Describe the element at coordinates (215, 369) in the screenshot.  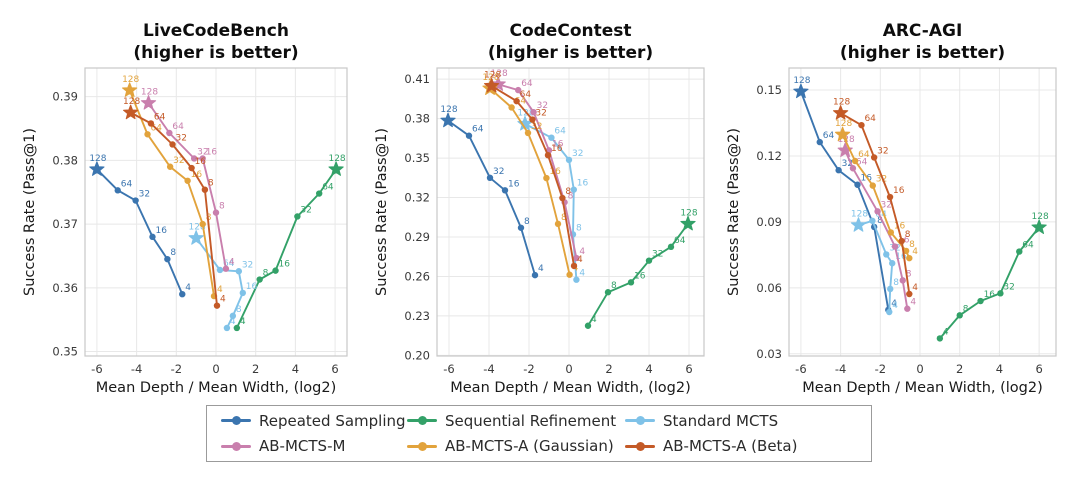
I see `x-tick-label: 0` at that location.